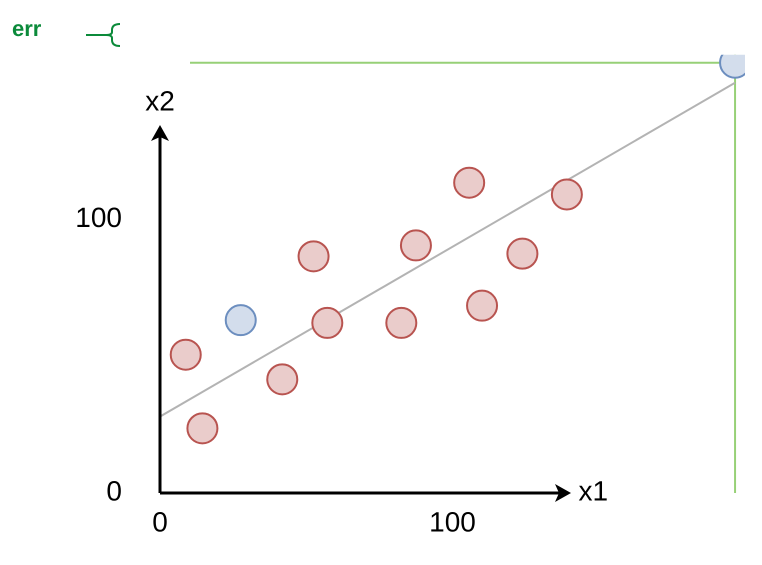  Describe the element at coordinates (593, 491) in the screenshot. I see `x-axis-title: x1` at that location.